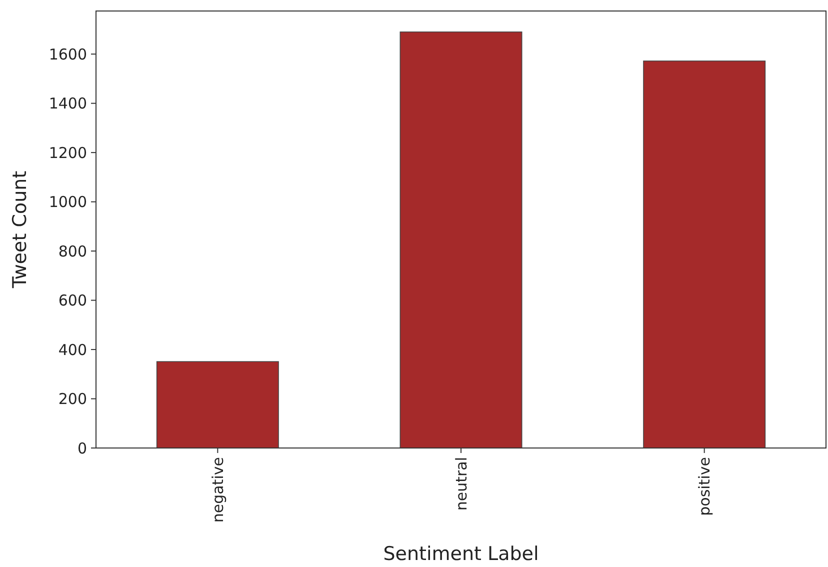 This screenshot has width=828, height=567. What do you see at coordinates (67, 202) in the screenshot?
I see `y-tick-label: 1000` at bounding box center [67, 202].